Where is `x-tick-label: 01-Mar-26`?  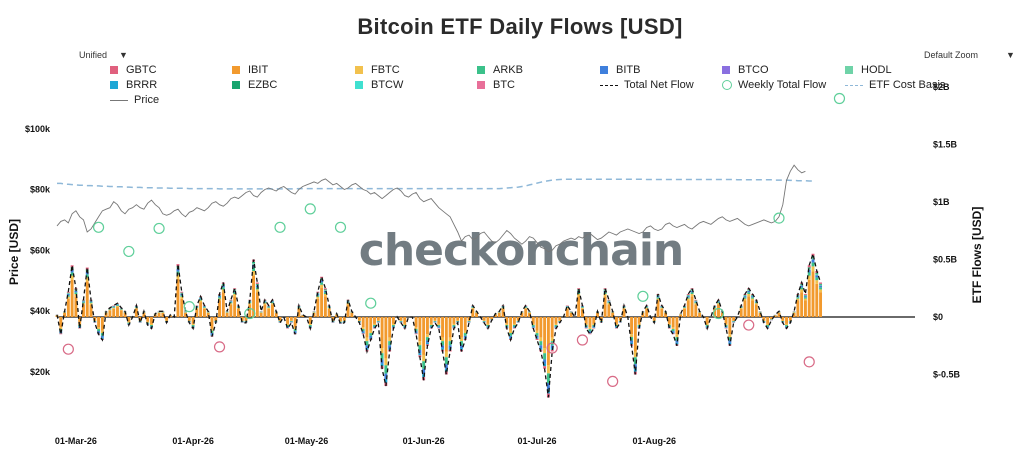 x-tick-label: 01-Mar-26 is located at coordinates (76, 441).